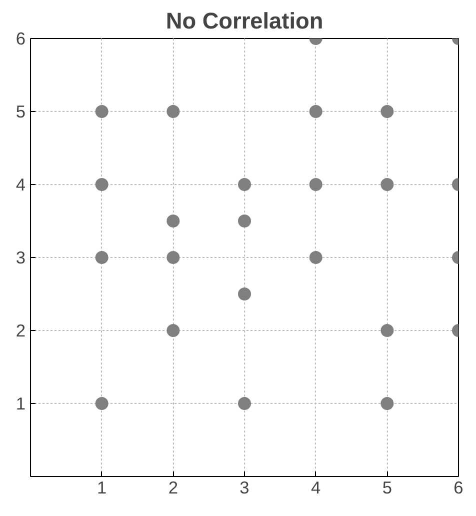 The image size is (476, 516). I want to click on y-tick-label: 2, so click(21, 330).